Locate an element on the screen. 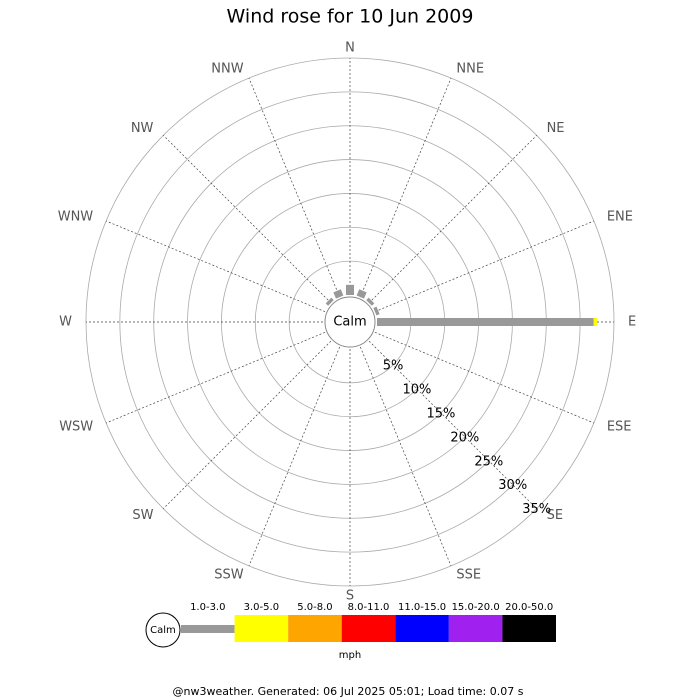 The height and width of the screenshot is (700, 700). legend-calm-label: Calm is located at coordinates (163, 630).